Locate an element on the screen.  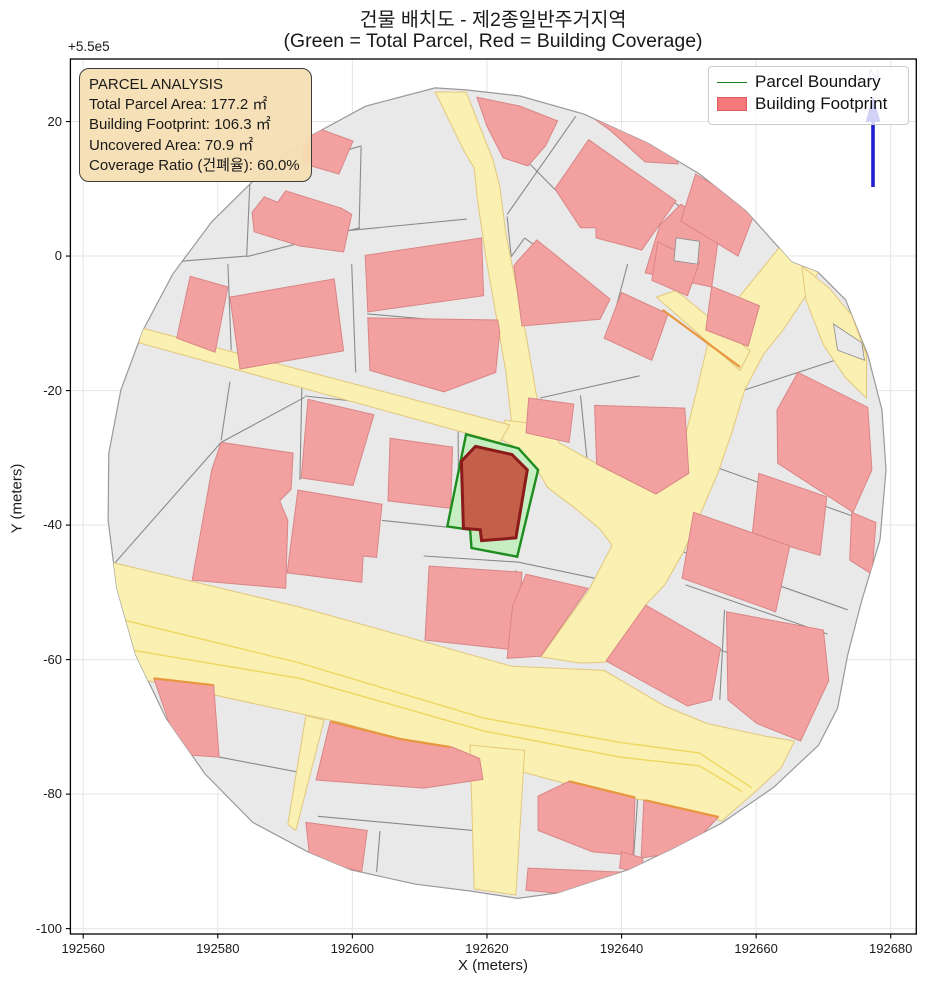
annotation-line: Uncovered Area: 70.9 ㎡ is located at coordinates (171, 145).